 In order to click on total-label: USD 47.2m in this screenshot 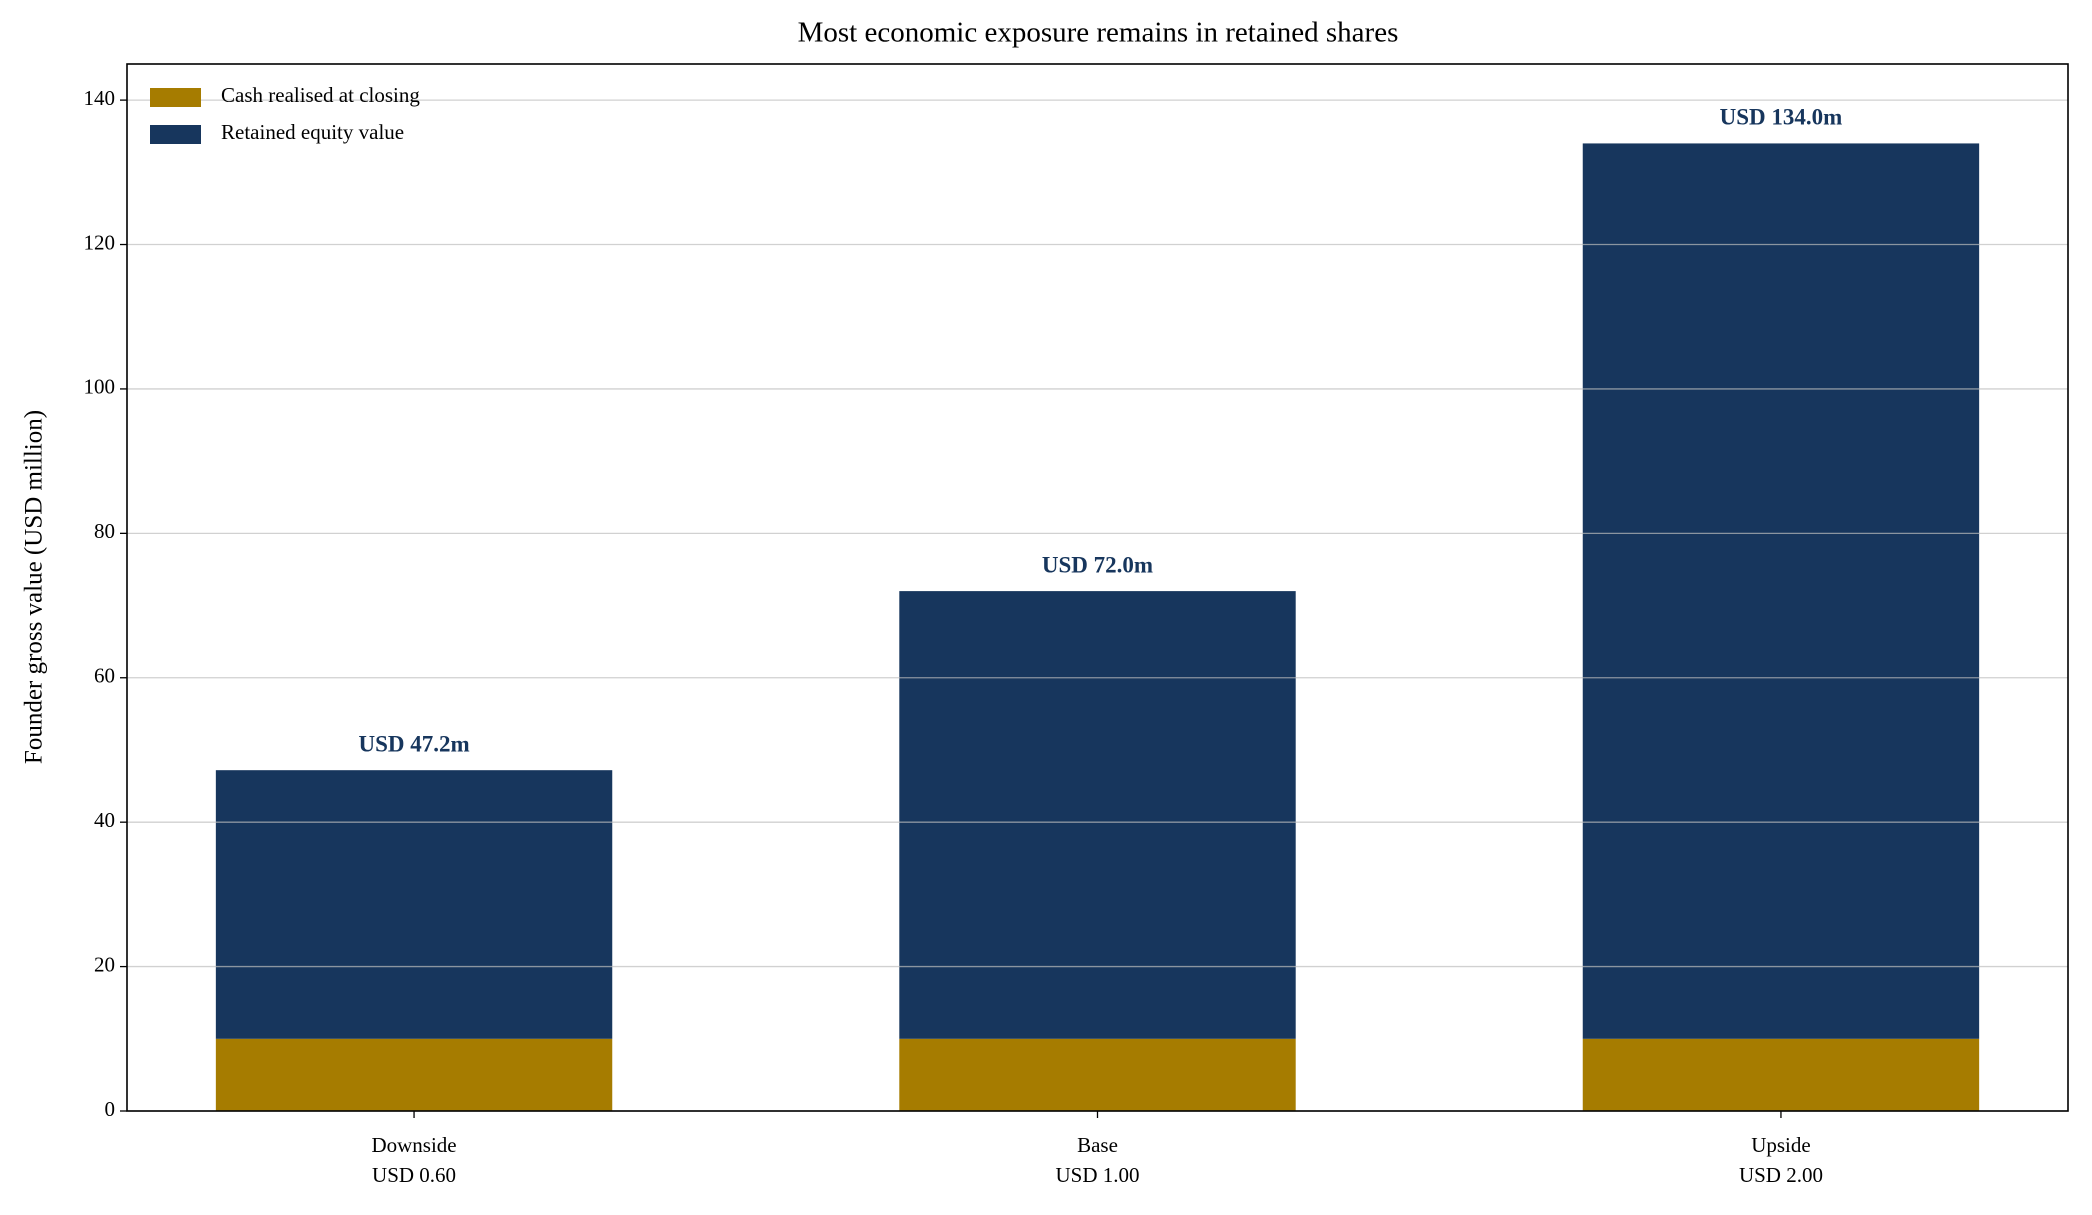, I will do `click(413, 743)`.